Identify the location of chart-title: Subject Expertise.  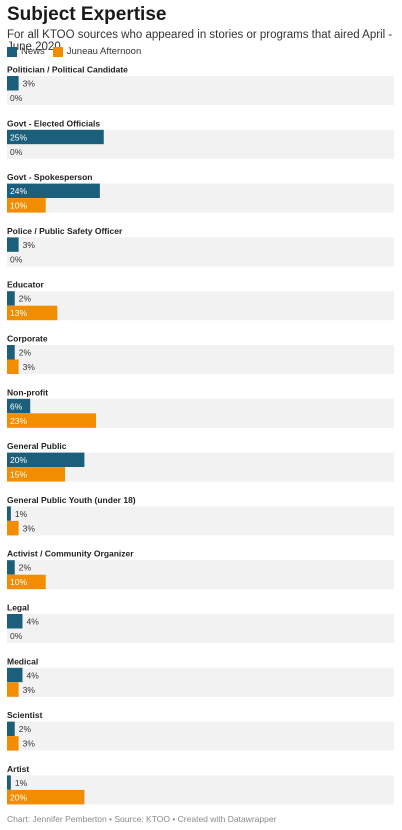
(87, 14).